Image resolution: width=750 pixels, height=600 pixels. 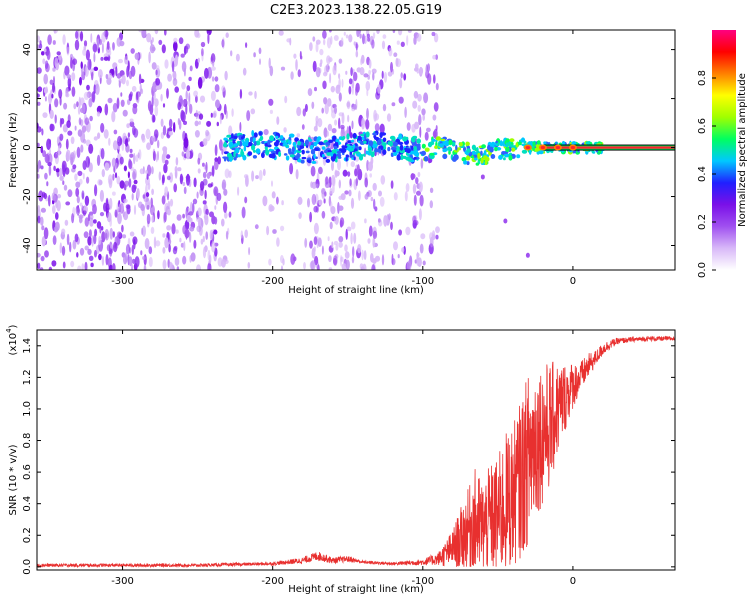 I want to click on spectrogram-xtick-label: -100, so click(x=422, y=281).